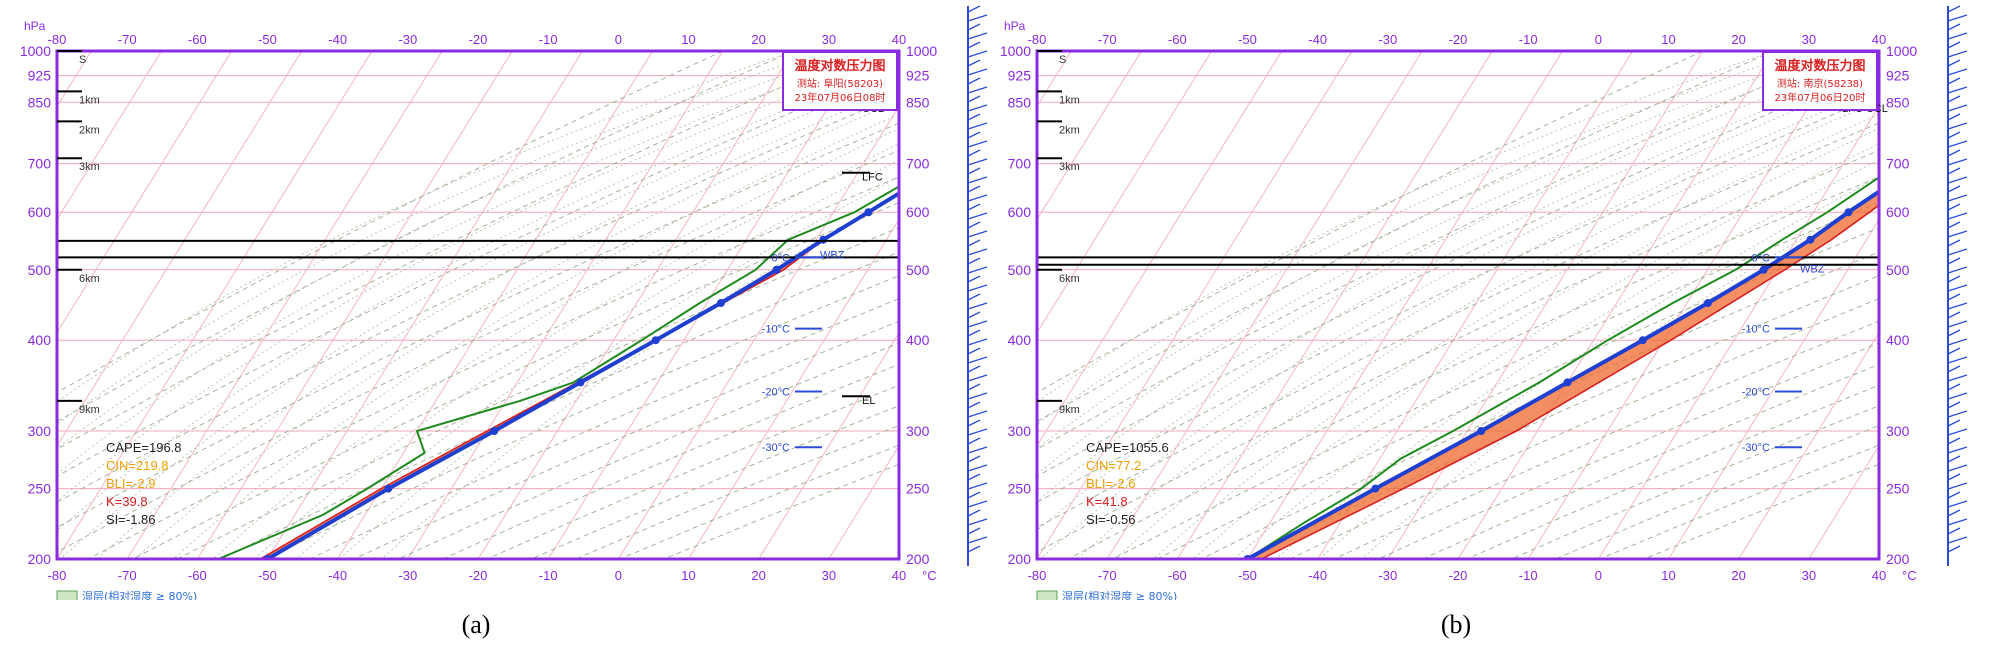 The height and width of the screenshot is (663, 2000). I want to click on level-marker-label: LFC, so click(872, 178).